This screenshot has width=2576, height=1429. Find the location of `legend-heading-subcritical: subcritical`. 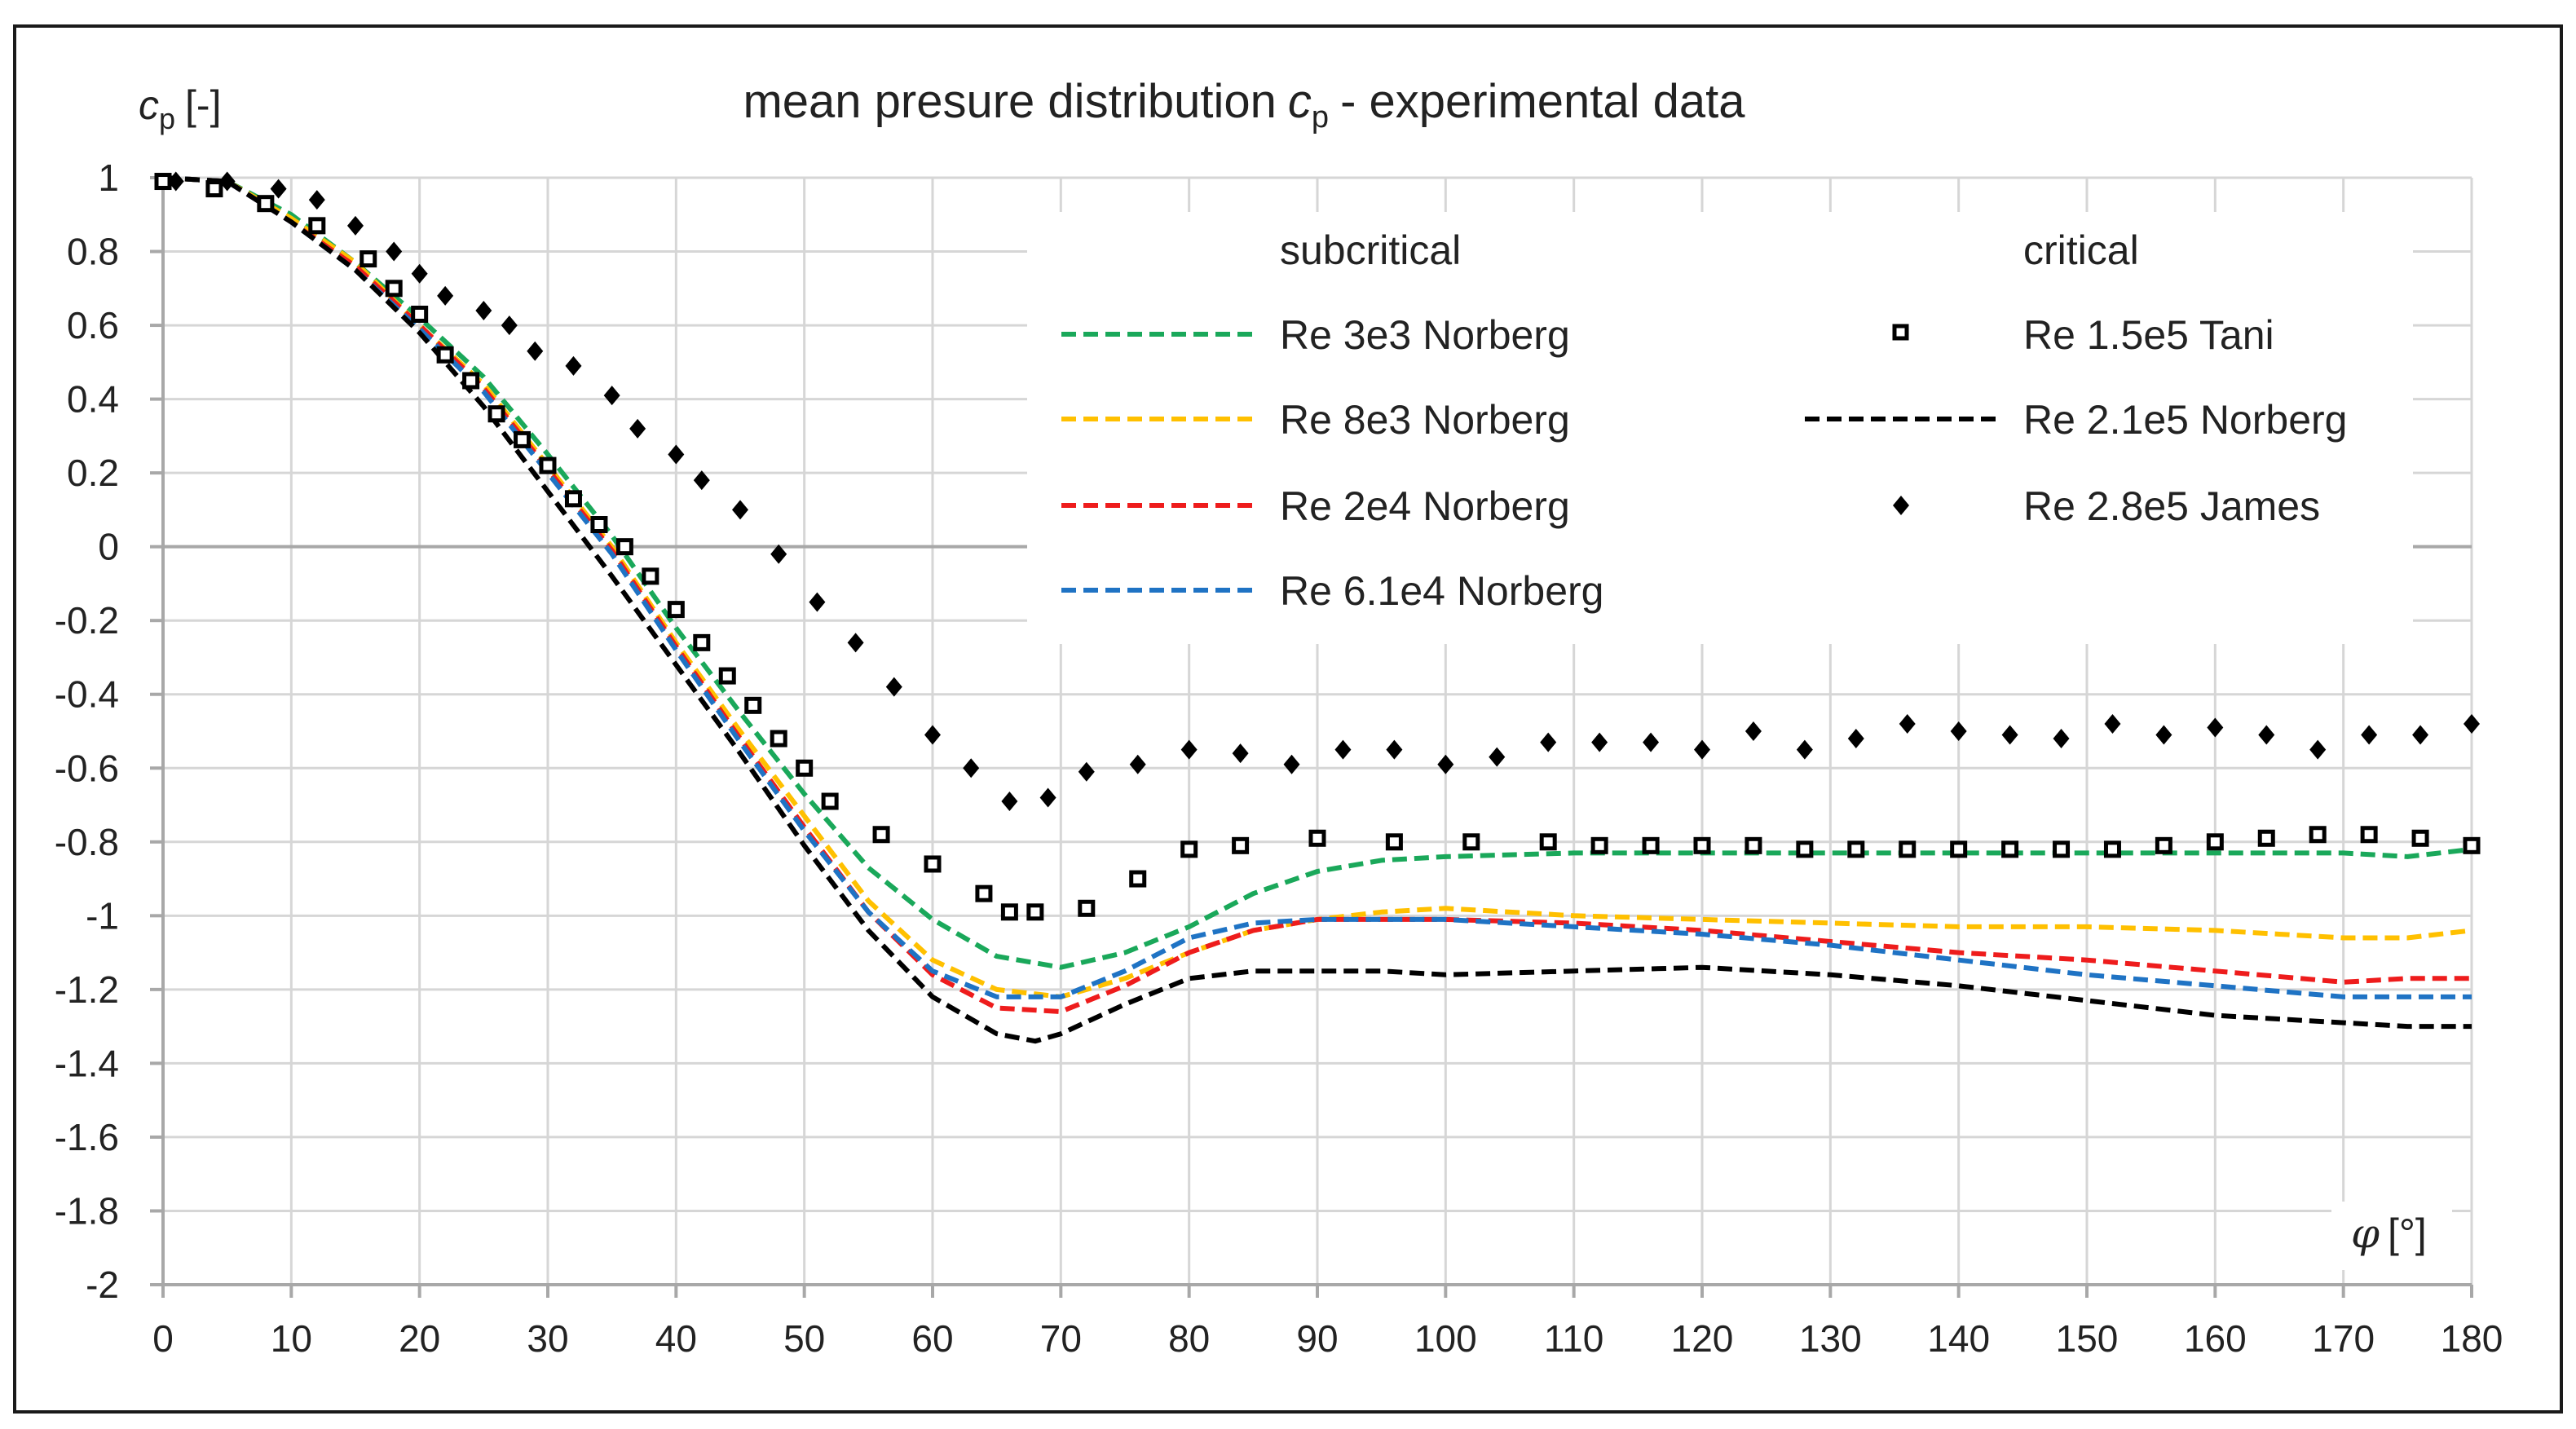

legend-heading-subcritical: subcritical is located at coordinates (1370, 250).